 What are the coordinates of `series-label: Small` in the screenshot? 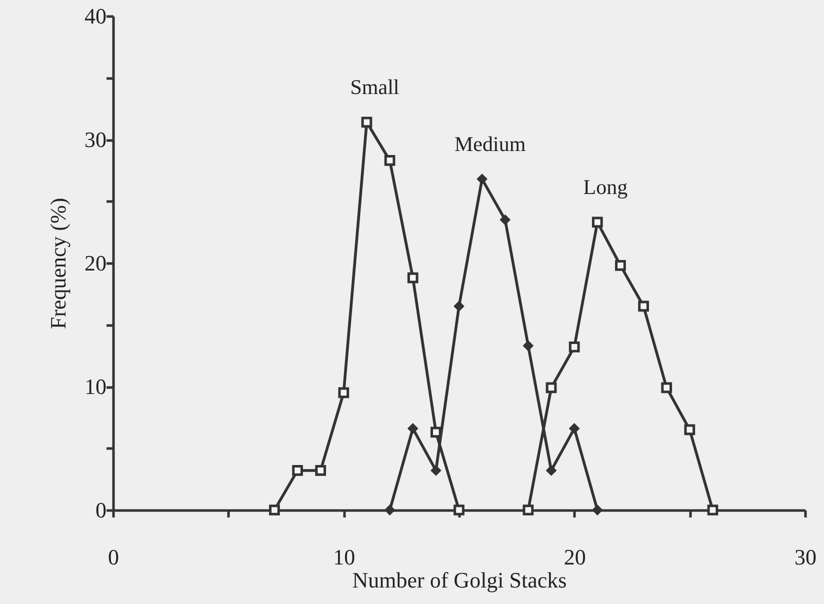 It's located at (375, 87).